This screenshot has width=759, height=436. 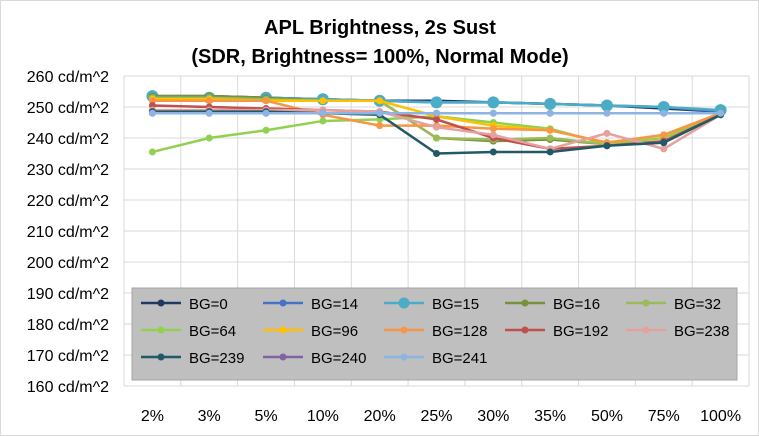 I want to click on chart-title: APL Brightness, 2s Sust, so click(x=380, y=28).